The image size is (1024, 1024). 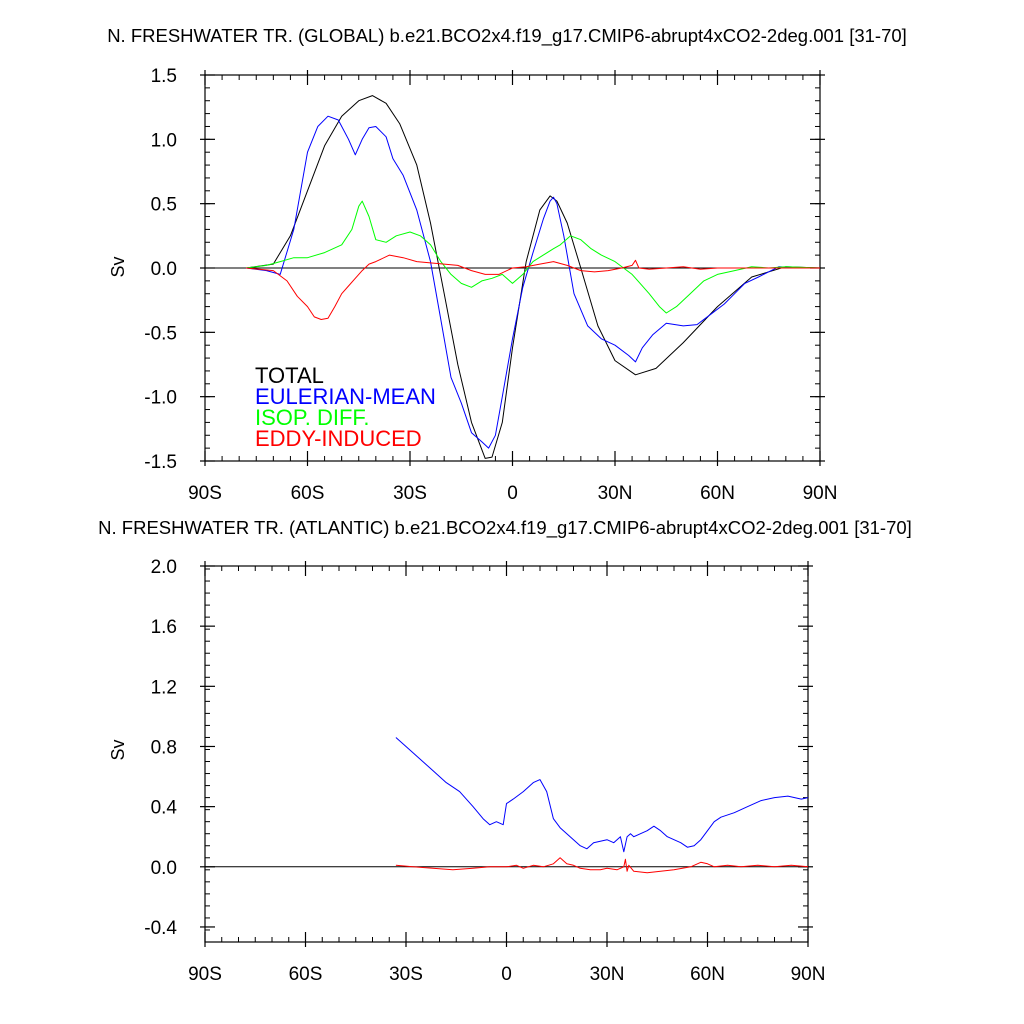 What do you see at coordinates (118, 266) in the screenshot?
I see `global-y-label: Sv` at bounding box center [118, 266].